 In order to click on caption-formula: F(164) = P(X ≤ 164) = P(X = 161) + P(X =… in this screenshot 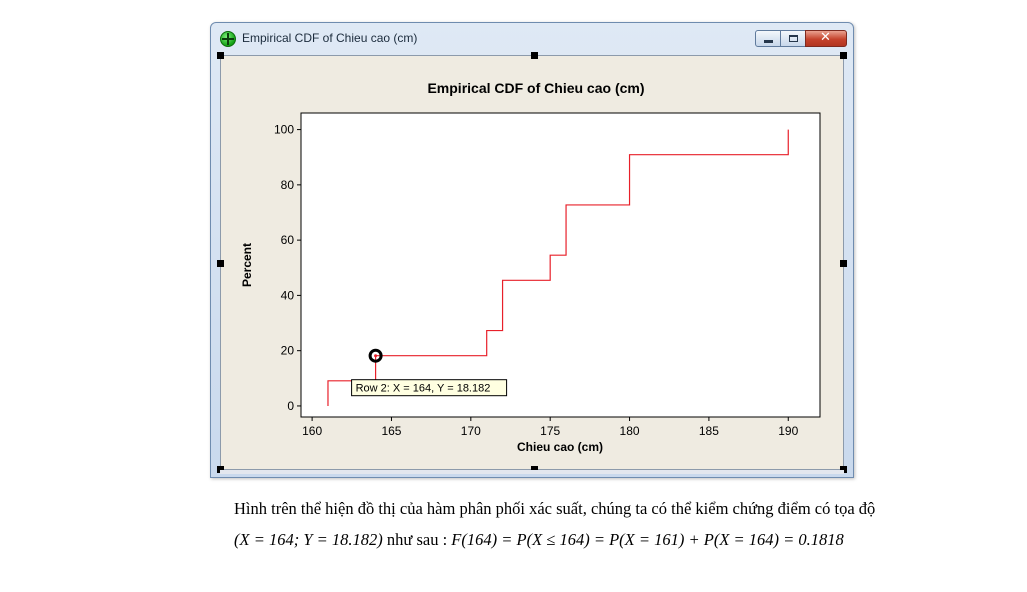, I will do `click(647, 539)`.